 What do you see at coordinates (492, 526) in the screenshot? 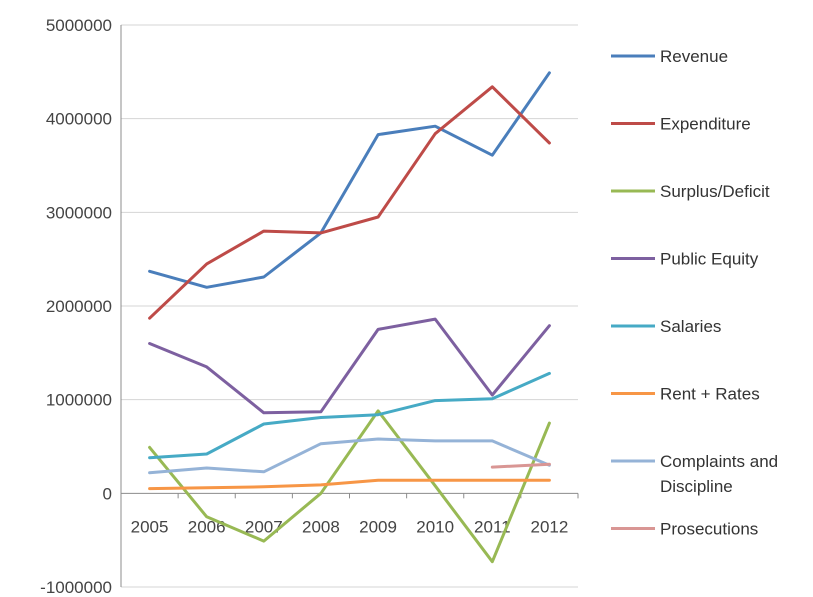
I see `x-tick-label: 2011` at bounding box center [492, 526].